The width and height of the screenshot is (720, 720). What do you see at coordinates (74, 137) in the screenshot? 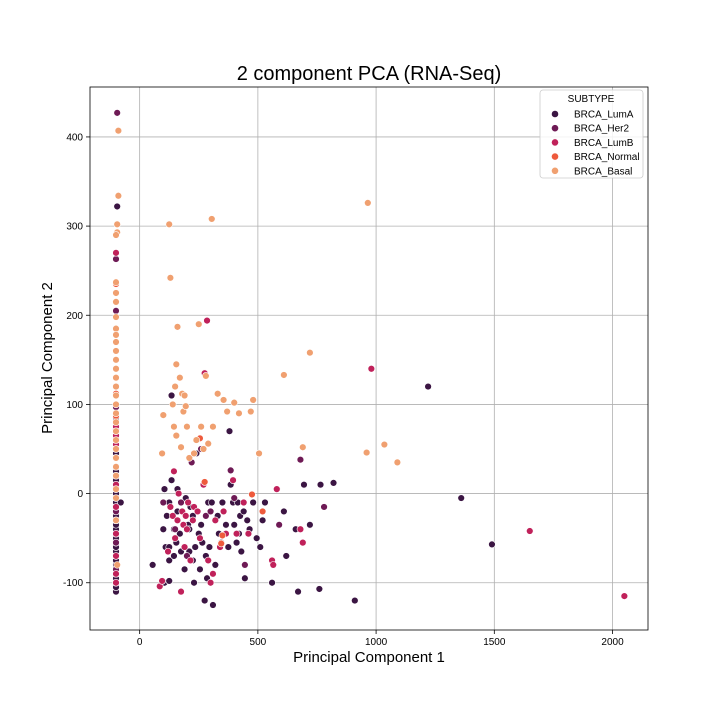
I see `y-tick-label: 400` at bounding box center [74, 137].